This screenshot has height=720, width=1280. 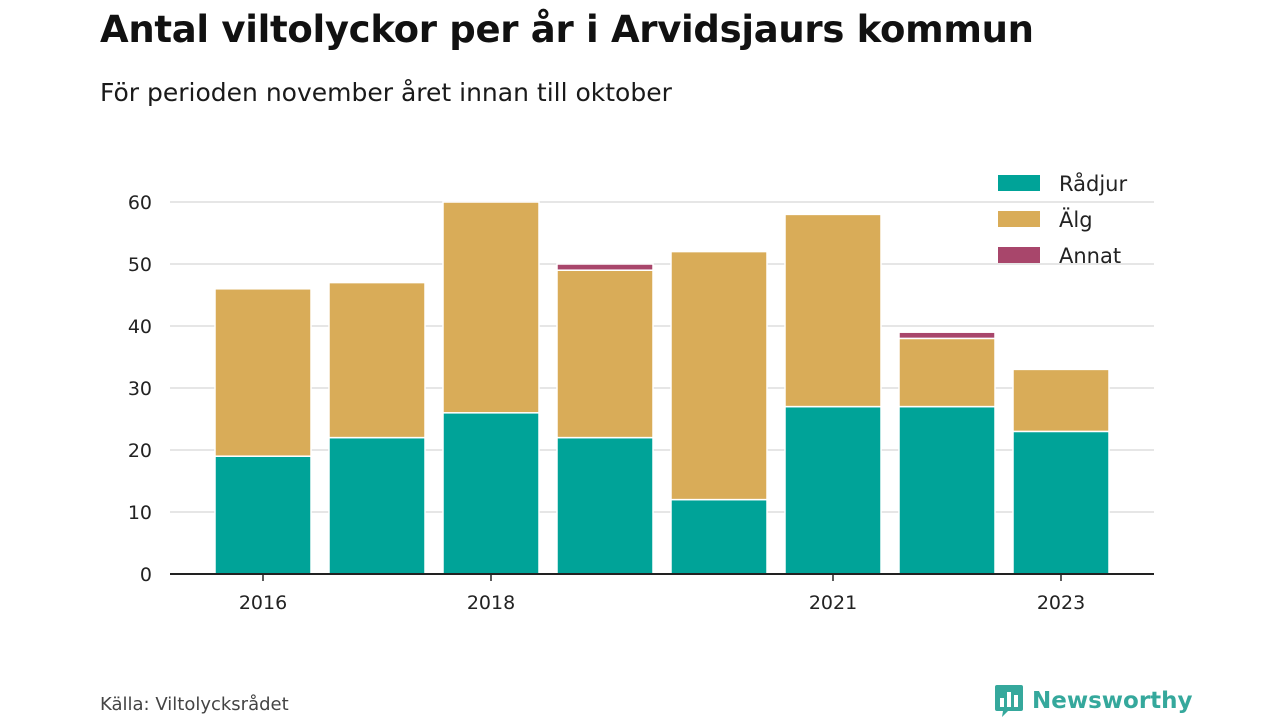 What do you see at coordinates (662, 594) in the screenshot?
I see `x-axis-ticks: 2016 2018 2021 2023` at bounding box center [662, 594].